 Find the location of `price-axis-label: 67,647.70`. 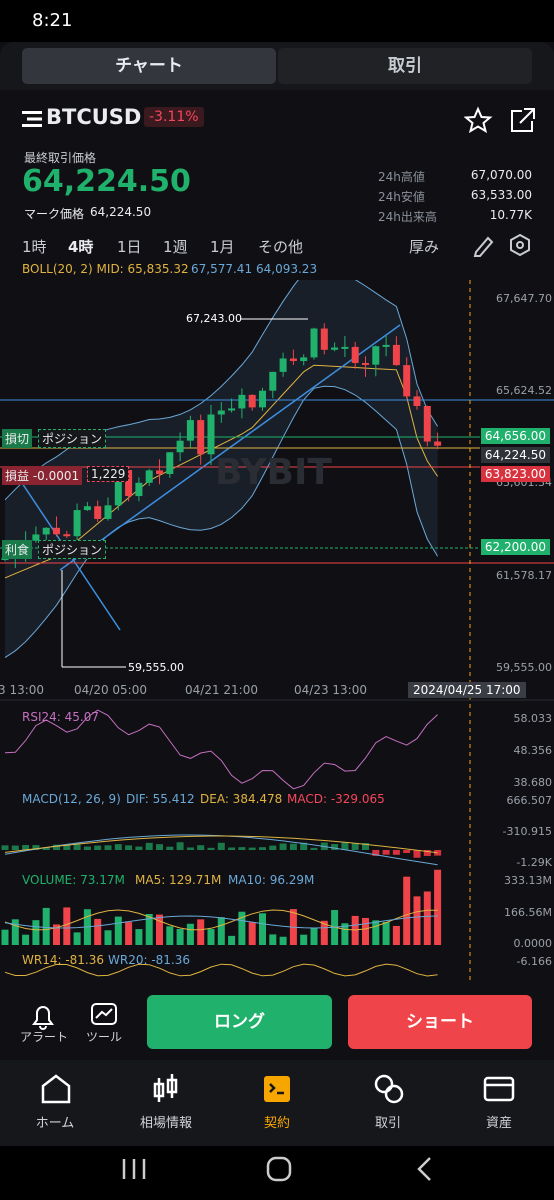

price-axis-label: 67,647.70 is located at coordinates (524, 298).